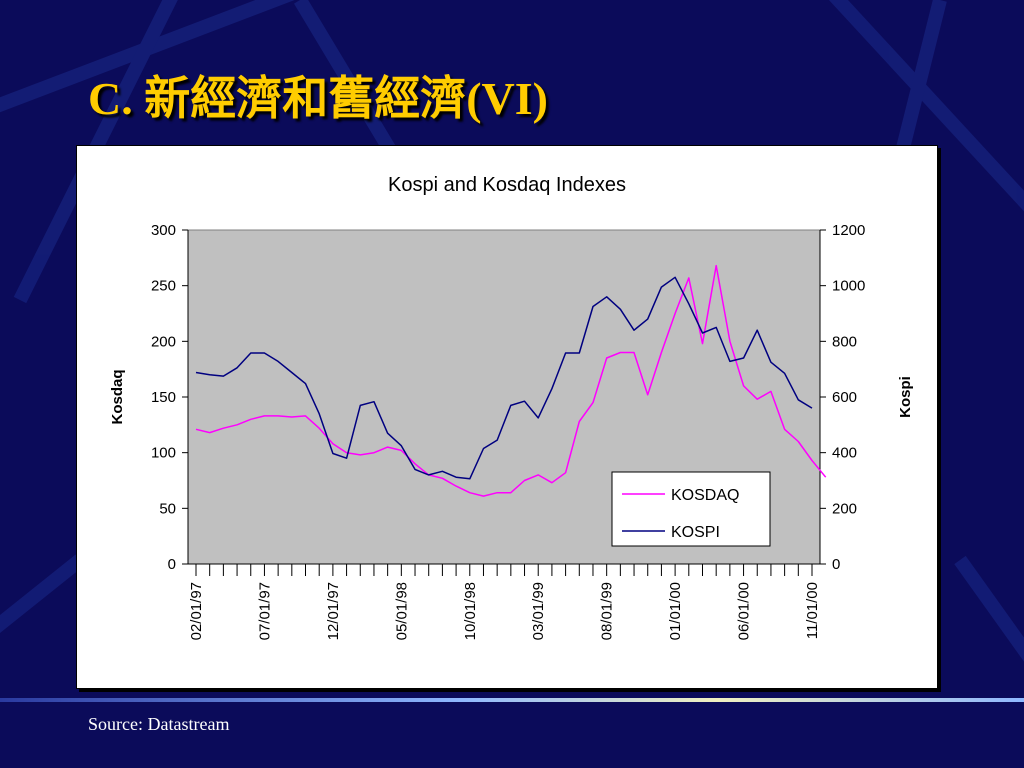  I want to click on right-tick-label: 600, so click(844, 397).